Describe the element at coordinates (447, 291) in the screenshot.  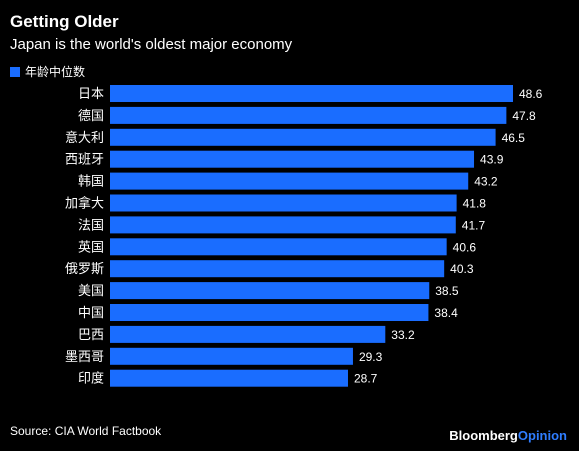
I see `value-label: 38.5` at that location.